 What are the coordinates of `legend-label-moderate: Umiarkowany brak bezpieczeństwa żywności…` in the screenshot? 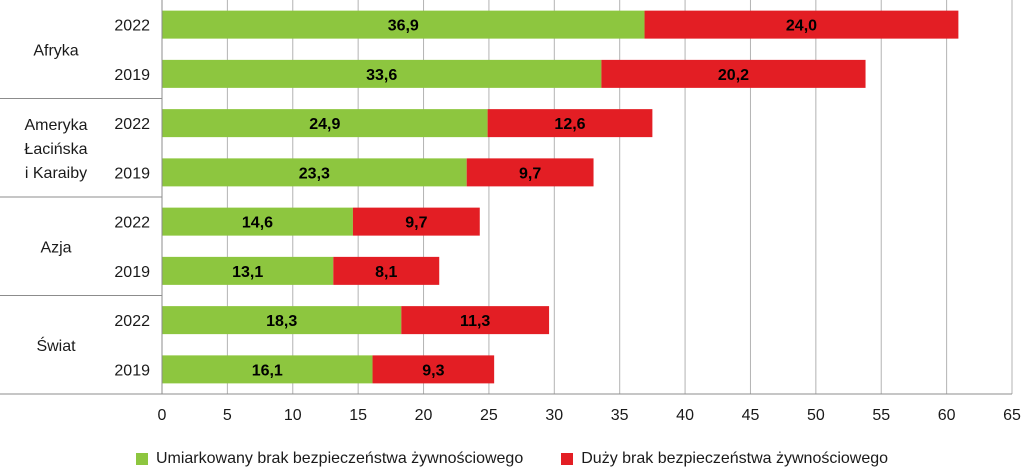 It's located at (339, 458).